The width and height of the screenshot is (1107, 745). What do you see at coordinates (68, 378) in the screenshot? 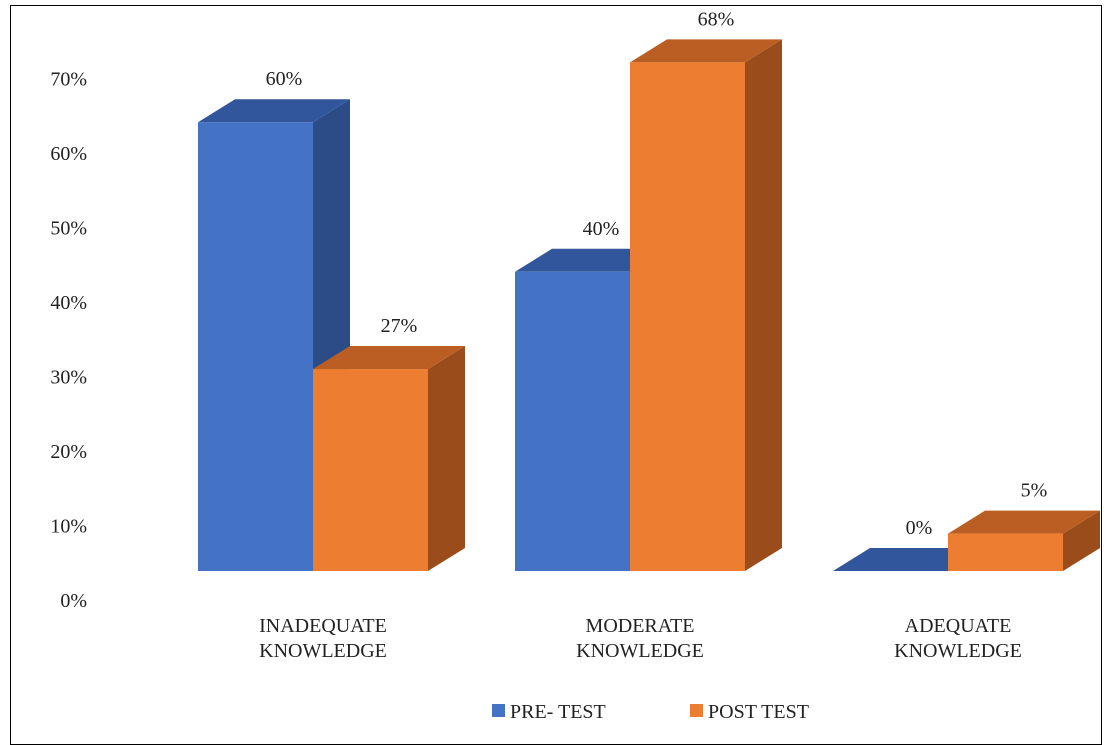
I see `y-tick-label: 30%` at bounding box center [68, 378].